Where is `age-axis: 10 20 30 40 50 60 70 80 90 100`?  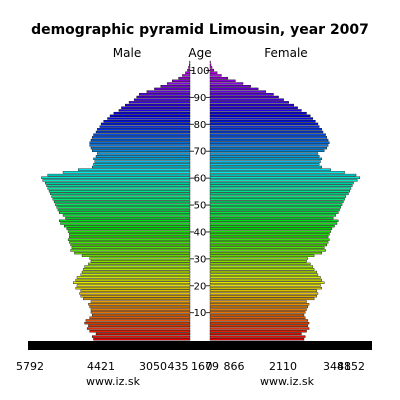
age-axis: 10 20 30 40 50 60 70 80 90 100 is located at coordinates (200, 192).